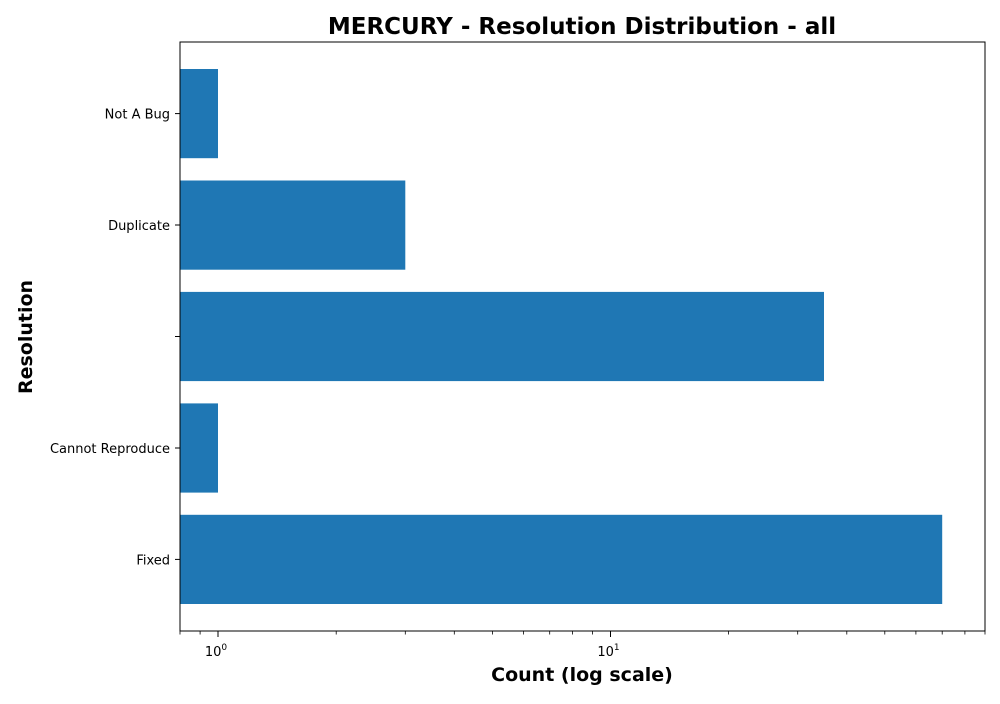  What do you see at coordinates (153, 560) in the screenshot?
I see `y-tick-label: Fixed` at bounding box center [153, 560].